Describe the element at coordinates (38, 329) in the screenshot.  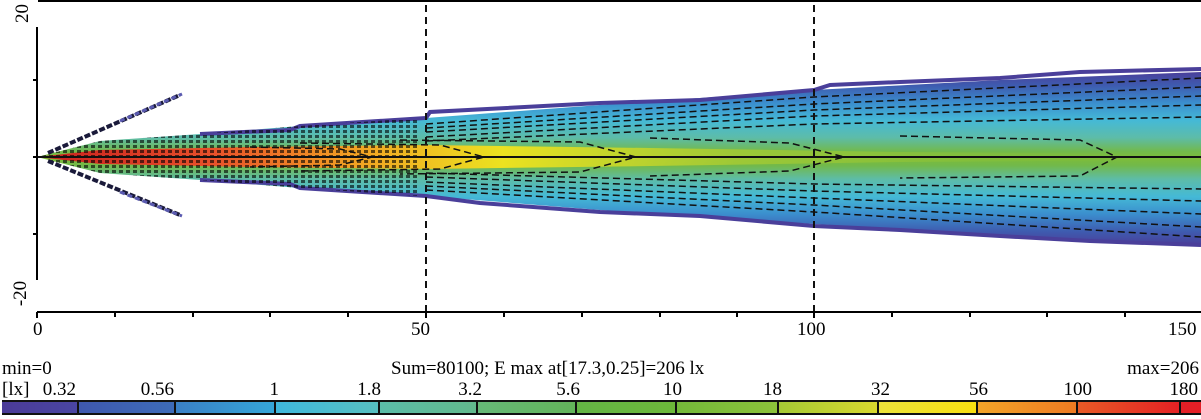
I see `x-tick-label-0: 0` at that location.